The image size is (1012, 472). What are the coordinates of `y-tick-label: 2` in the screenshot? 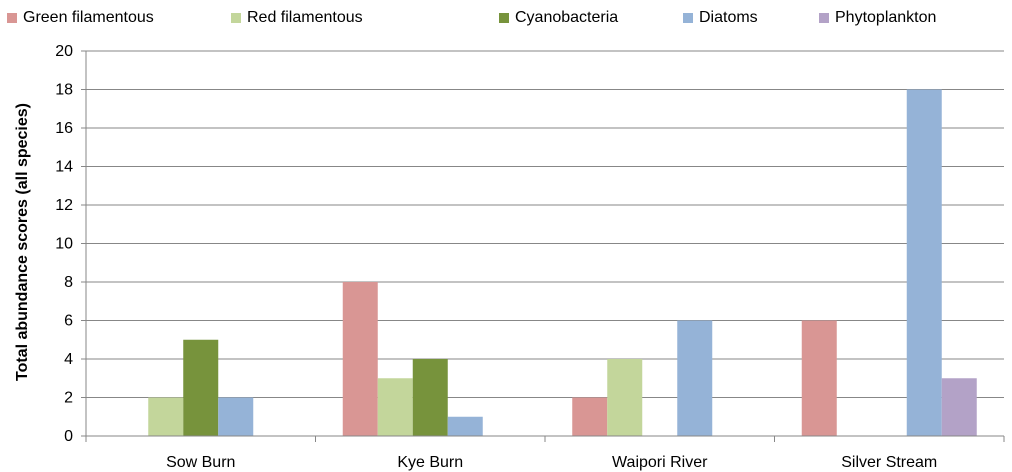 It's located at (68, 398).